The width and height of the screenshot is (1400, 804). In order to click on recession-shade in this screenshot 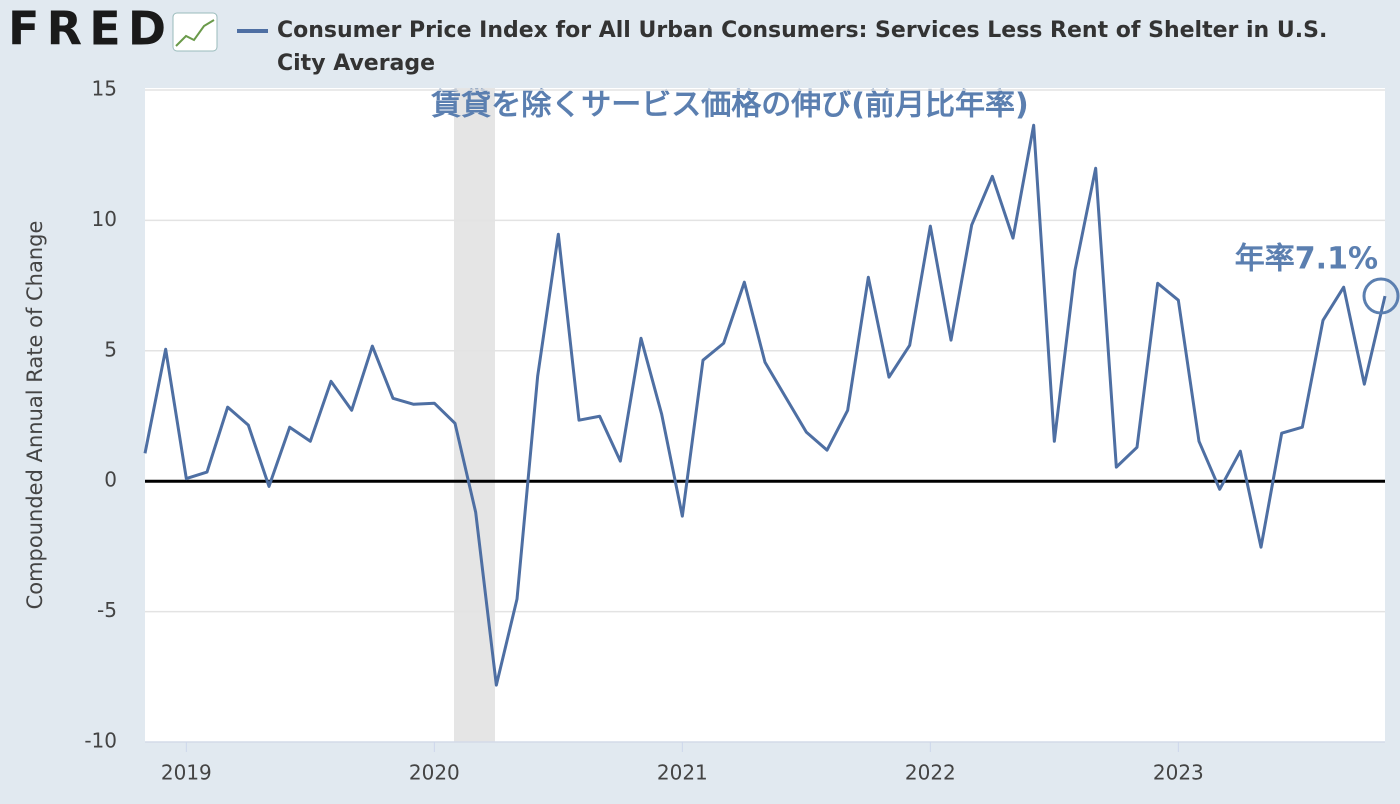, I will do `click(474, 415)`.